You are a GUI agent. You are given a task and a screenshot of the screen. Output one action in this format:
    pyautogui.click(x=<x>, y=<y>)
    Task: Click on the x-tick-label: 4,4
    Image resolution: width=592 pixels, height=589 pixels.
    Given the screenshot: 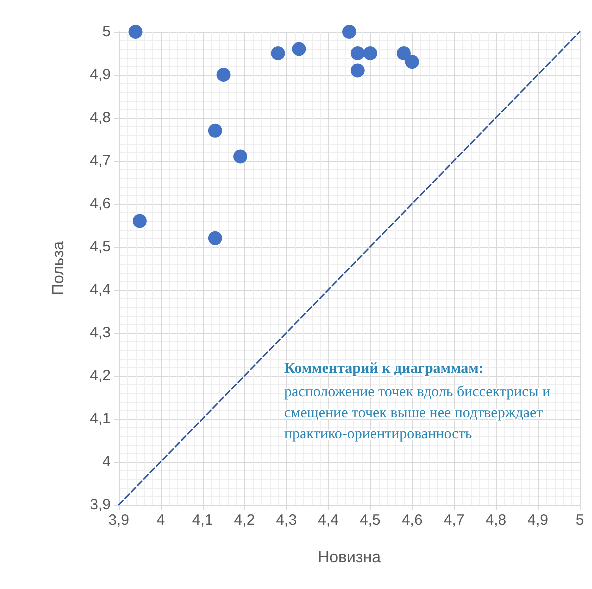 What is the action you would take?
    pyautogui.click(x=328, y=520)
    